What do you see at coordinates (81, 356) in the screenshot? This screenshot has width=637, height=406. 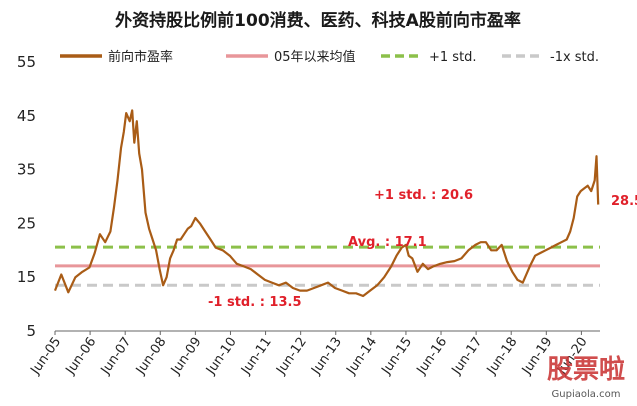 I see `x-tick-label: Jun-06` at bounding box center [81, 356].